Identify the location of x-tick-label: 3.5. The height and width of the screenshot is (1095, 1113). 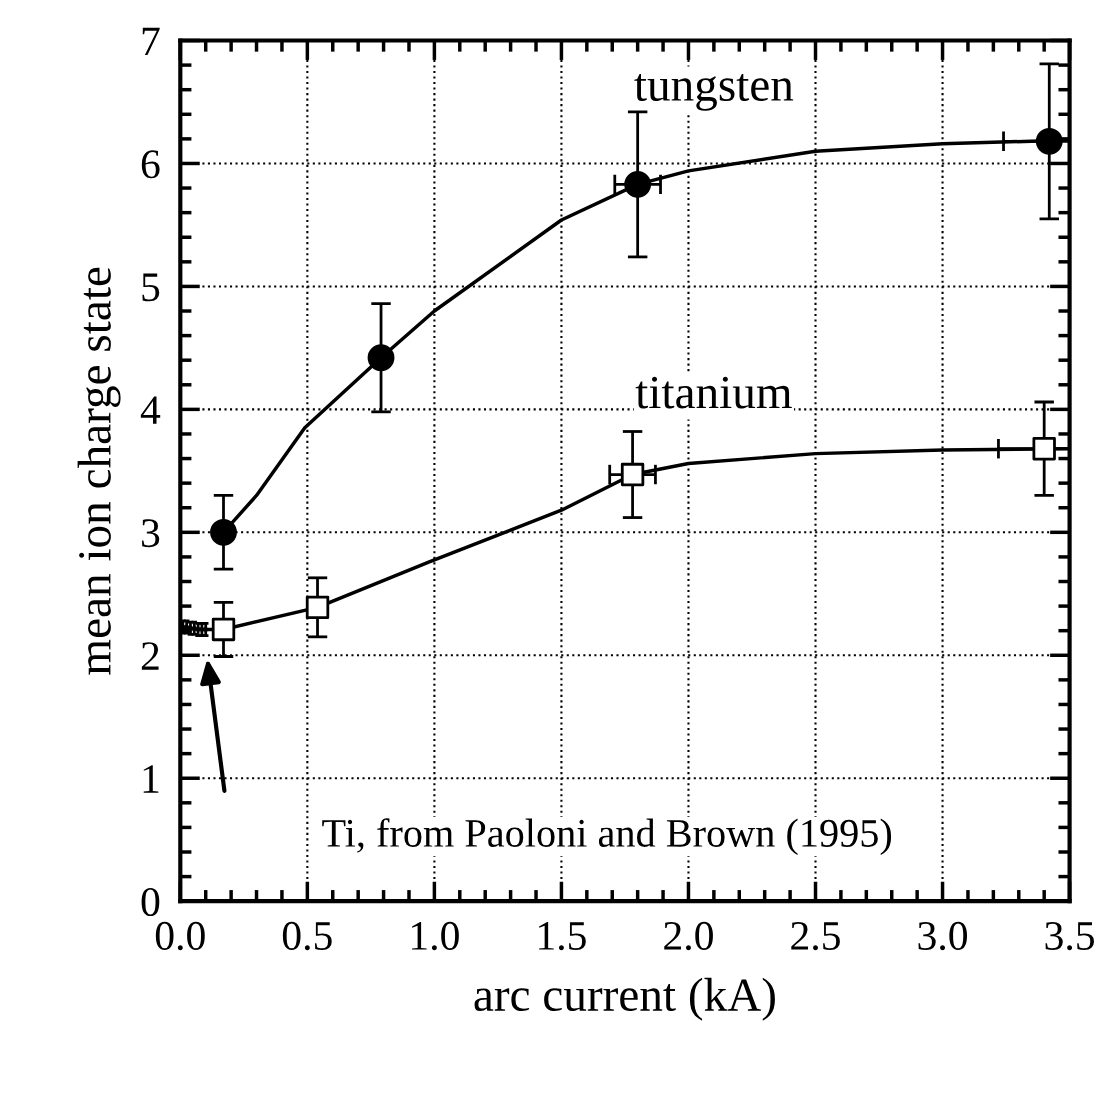
(1070, 936).